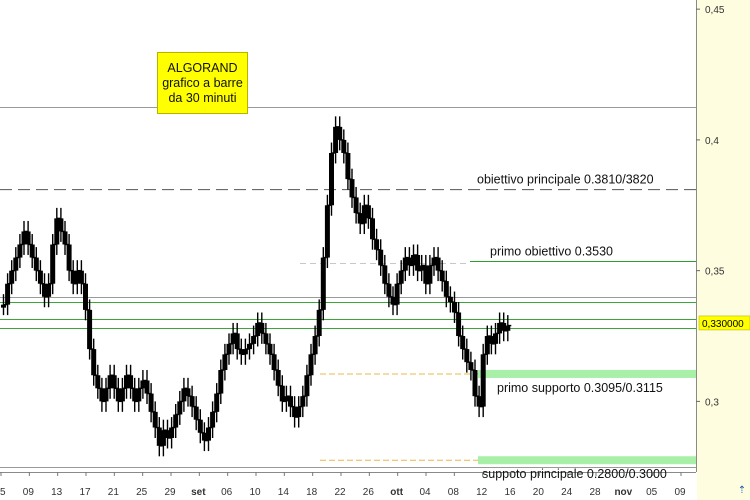  I want to click on x-tick-label: 08, so click(454, 492).